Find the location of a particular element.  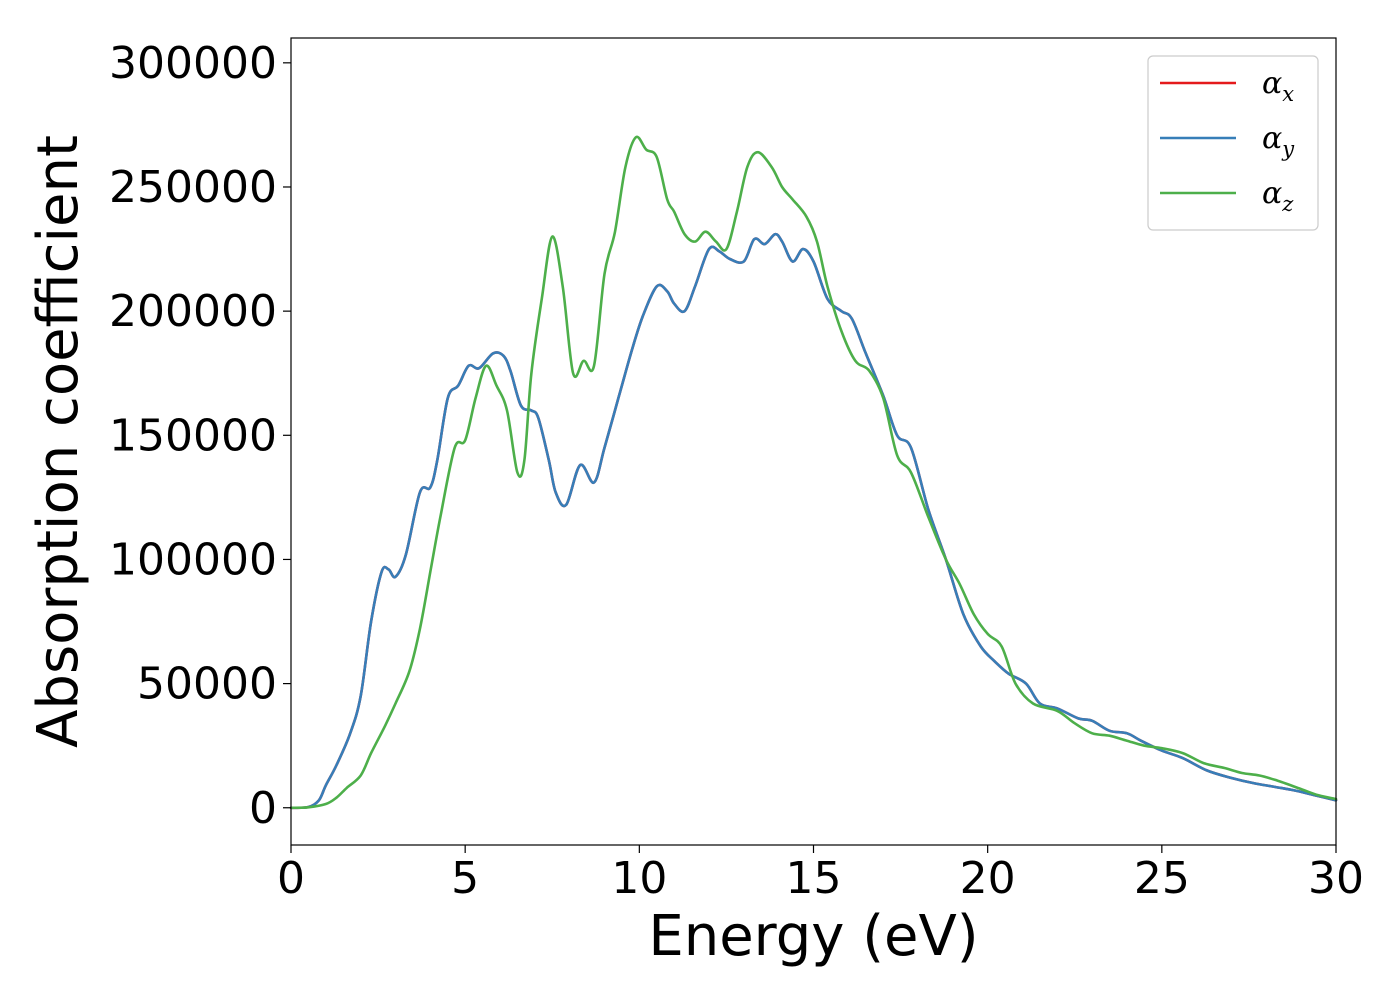

y-axis-label: Absorption coefficient is located at coordinates (58, 441).